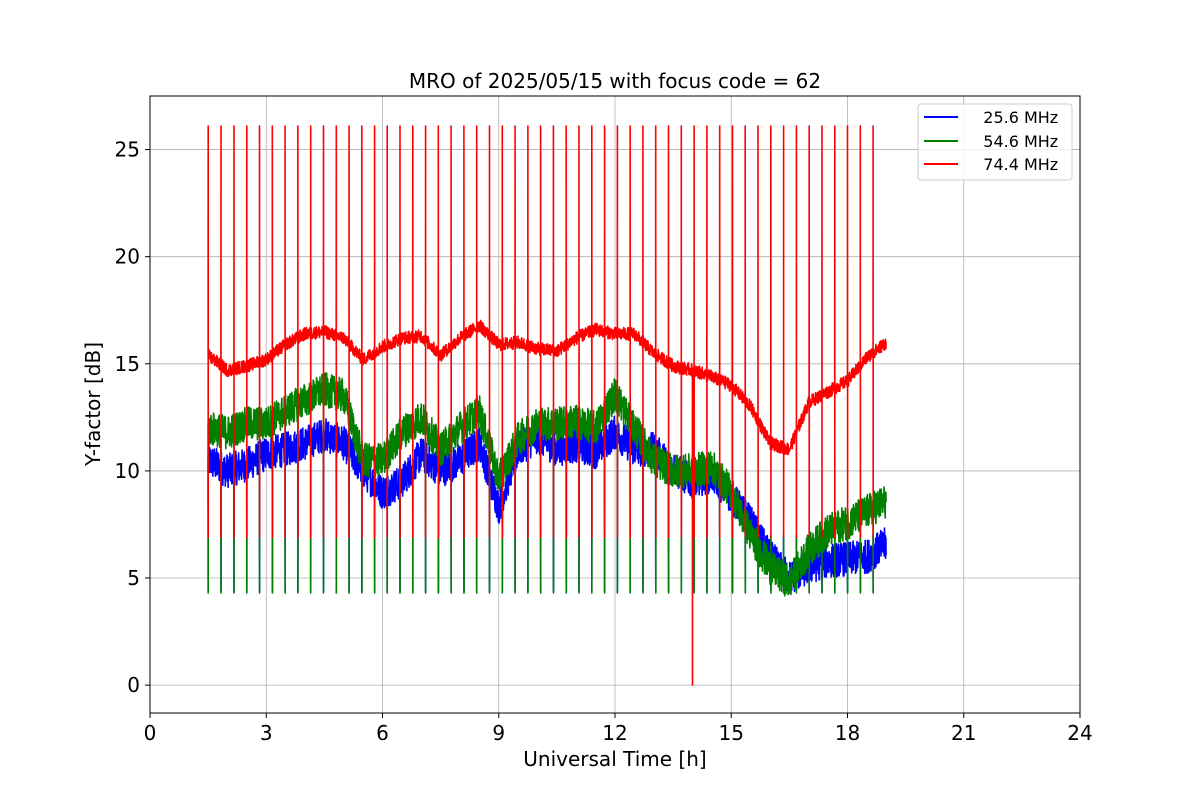 The image size is (1200, 800). I want to click on y-tick-label: 10, so click(127, 471).